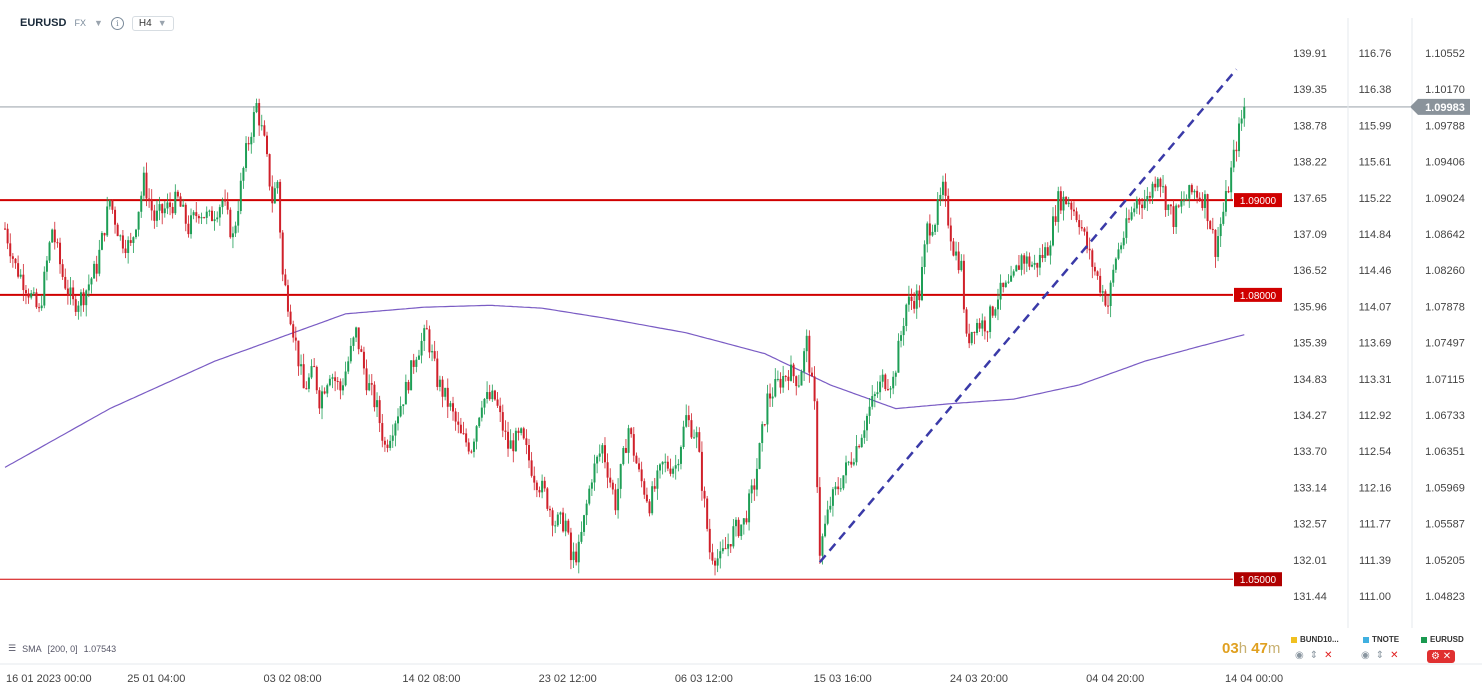  I want to click on settings-icon: ⚙ ✕, so click(1441, 656).